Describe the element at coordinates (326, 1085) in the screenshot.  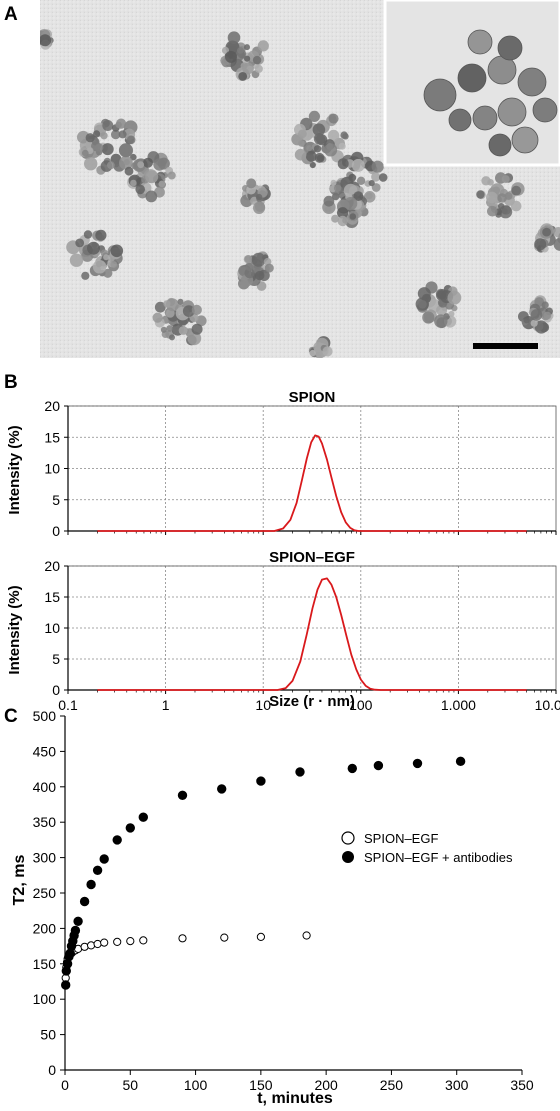
I see `x-tick-label: 200` at that location.